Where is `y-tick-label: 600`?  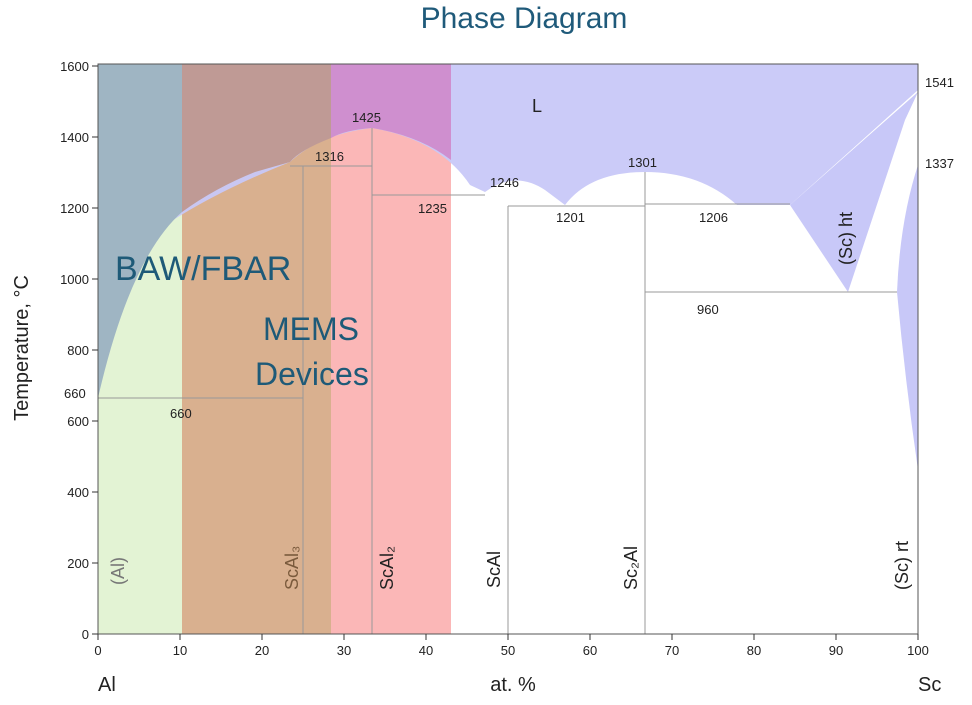 y-tick-label: 600 is located at coordinates (78, 421).